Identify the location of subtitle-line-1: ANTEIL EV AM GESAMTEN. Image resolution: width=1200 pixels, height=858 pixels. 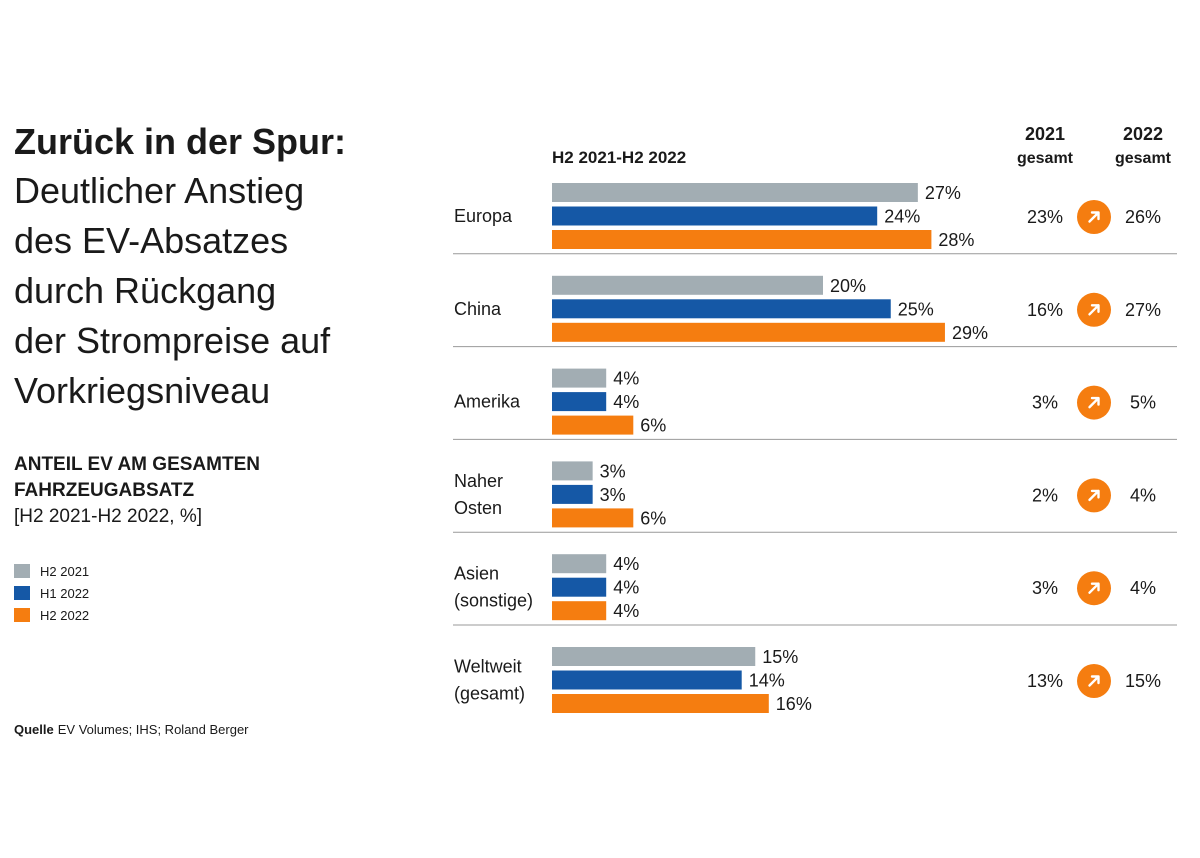
(137, 464).